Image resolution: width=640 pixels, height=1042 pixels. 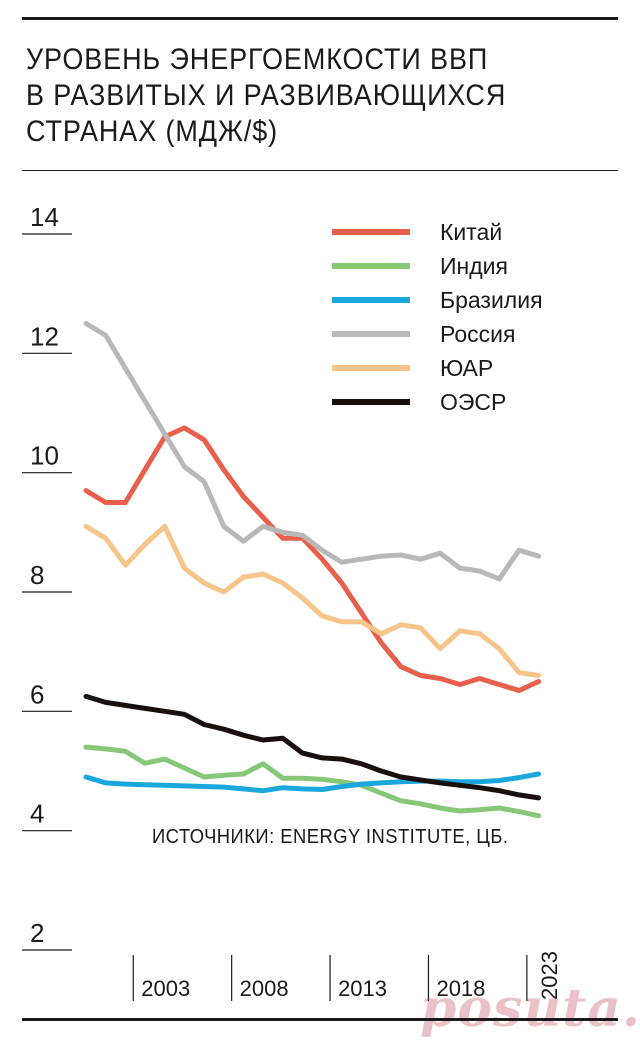 What do you see at coordinates (362, 988) in the screenshot?
I see `x-tick-label: 2013` at bounding box center [362, 988].